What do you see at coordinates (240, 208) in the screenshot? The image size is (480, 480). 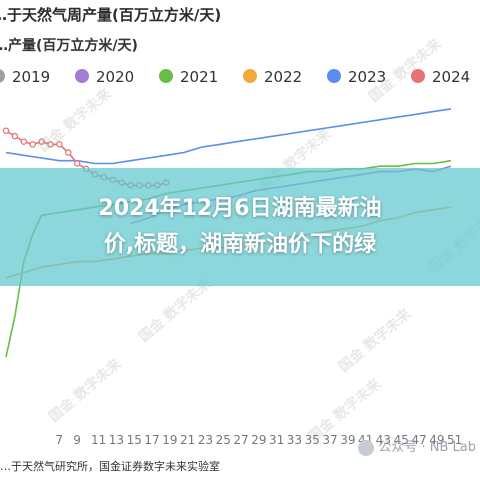 I see `headline-line-1: 2024年12月6日湖南最新油` at bounding box center [240, 208].